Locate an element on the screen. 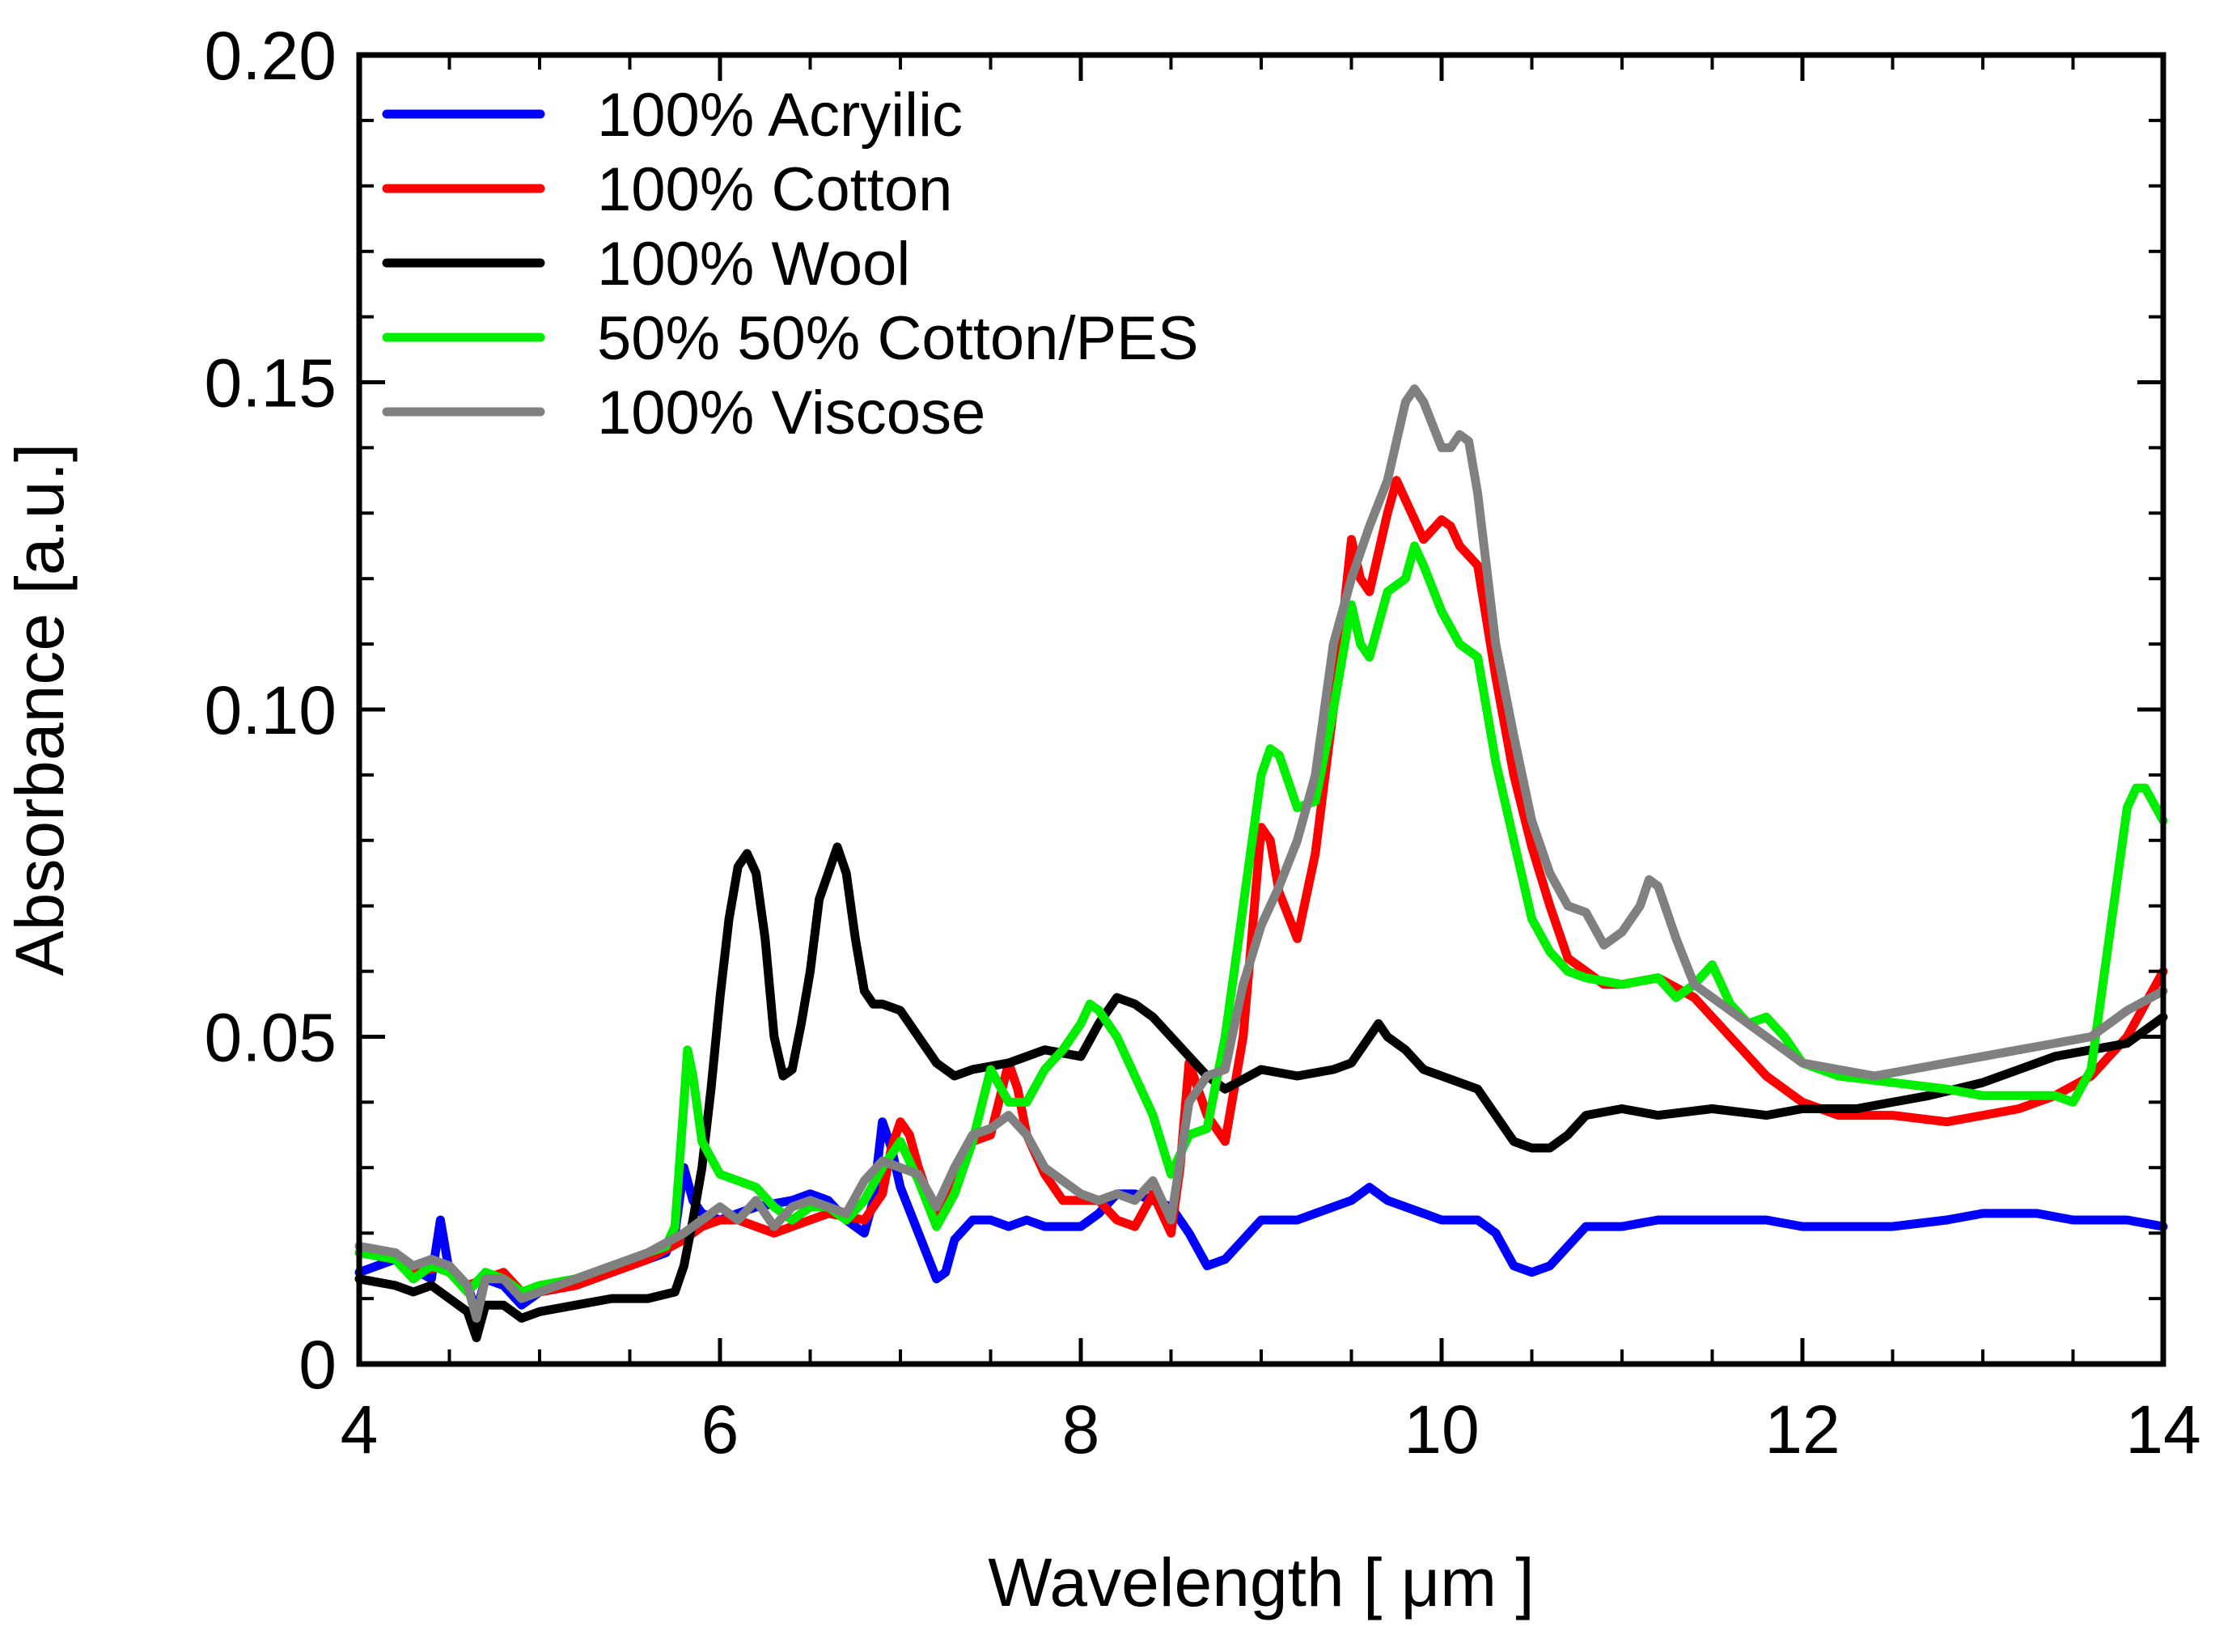  x-tick-label: 10 is located at coordinates (1441, 1429).